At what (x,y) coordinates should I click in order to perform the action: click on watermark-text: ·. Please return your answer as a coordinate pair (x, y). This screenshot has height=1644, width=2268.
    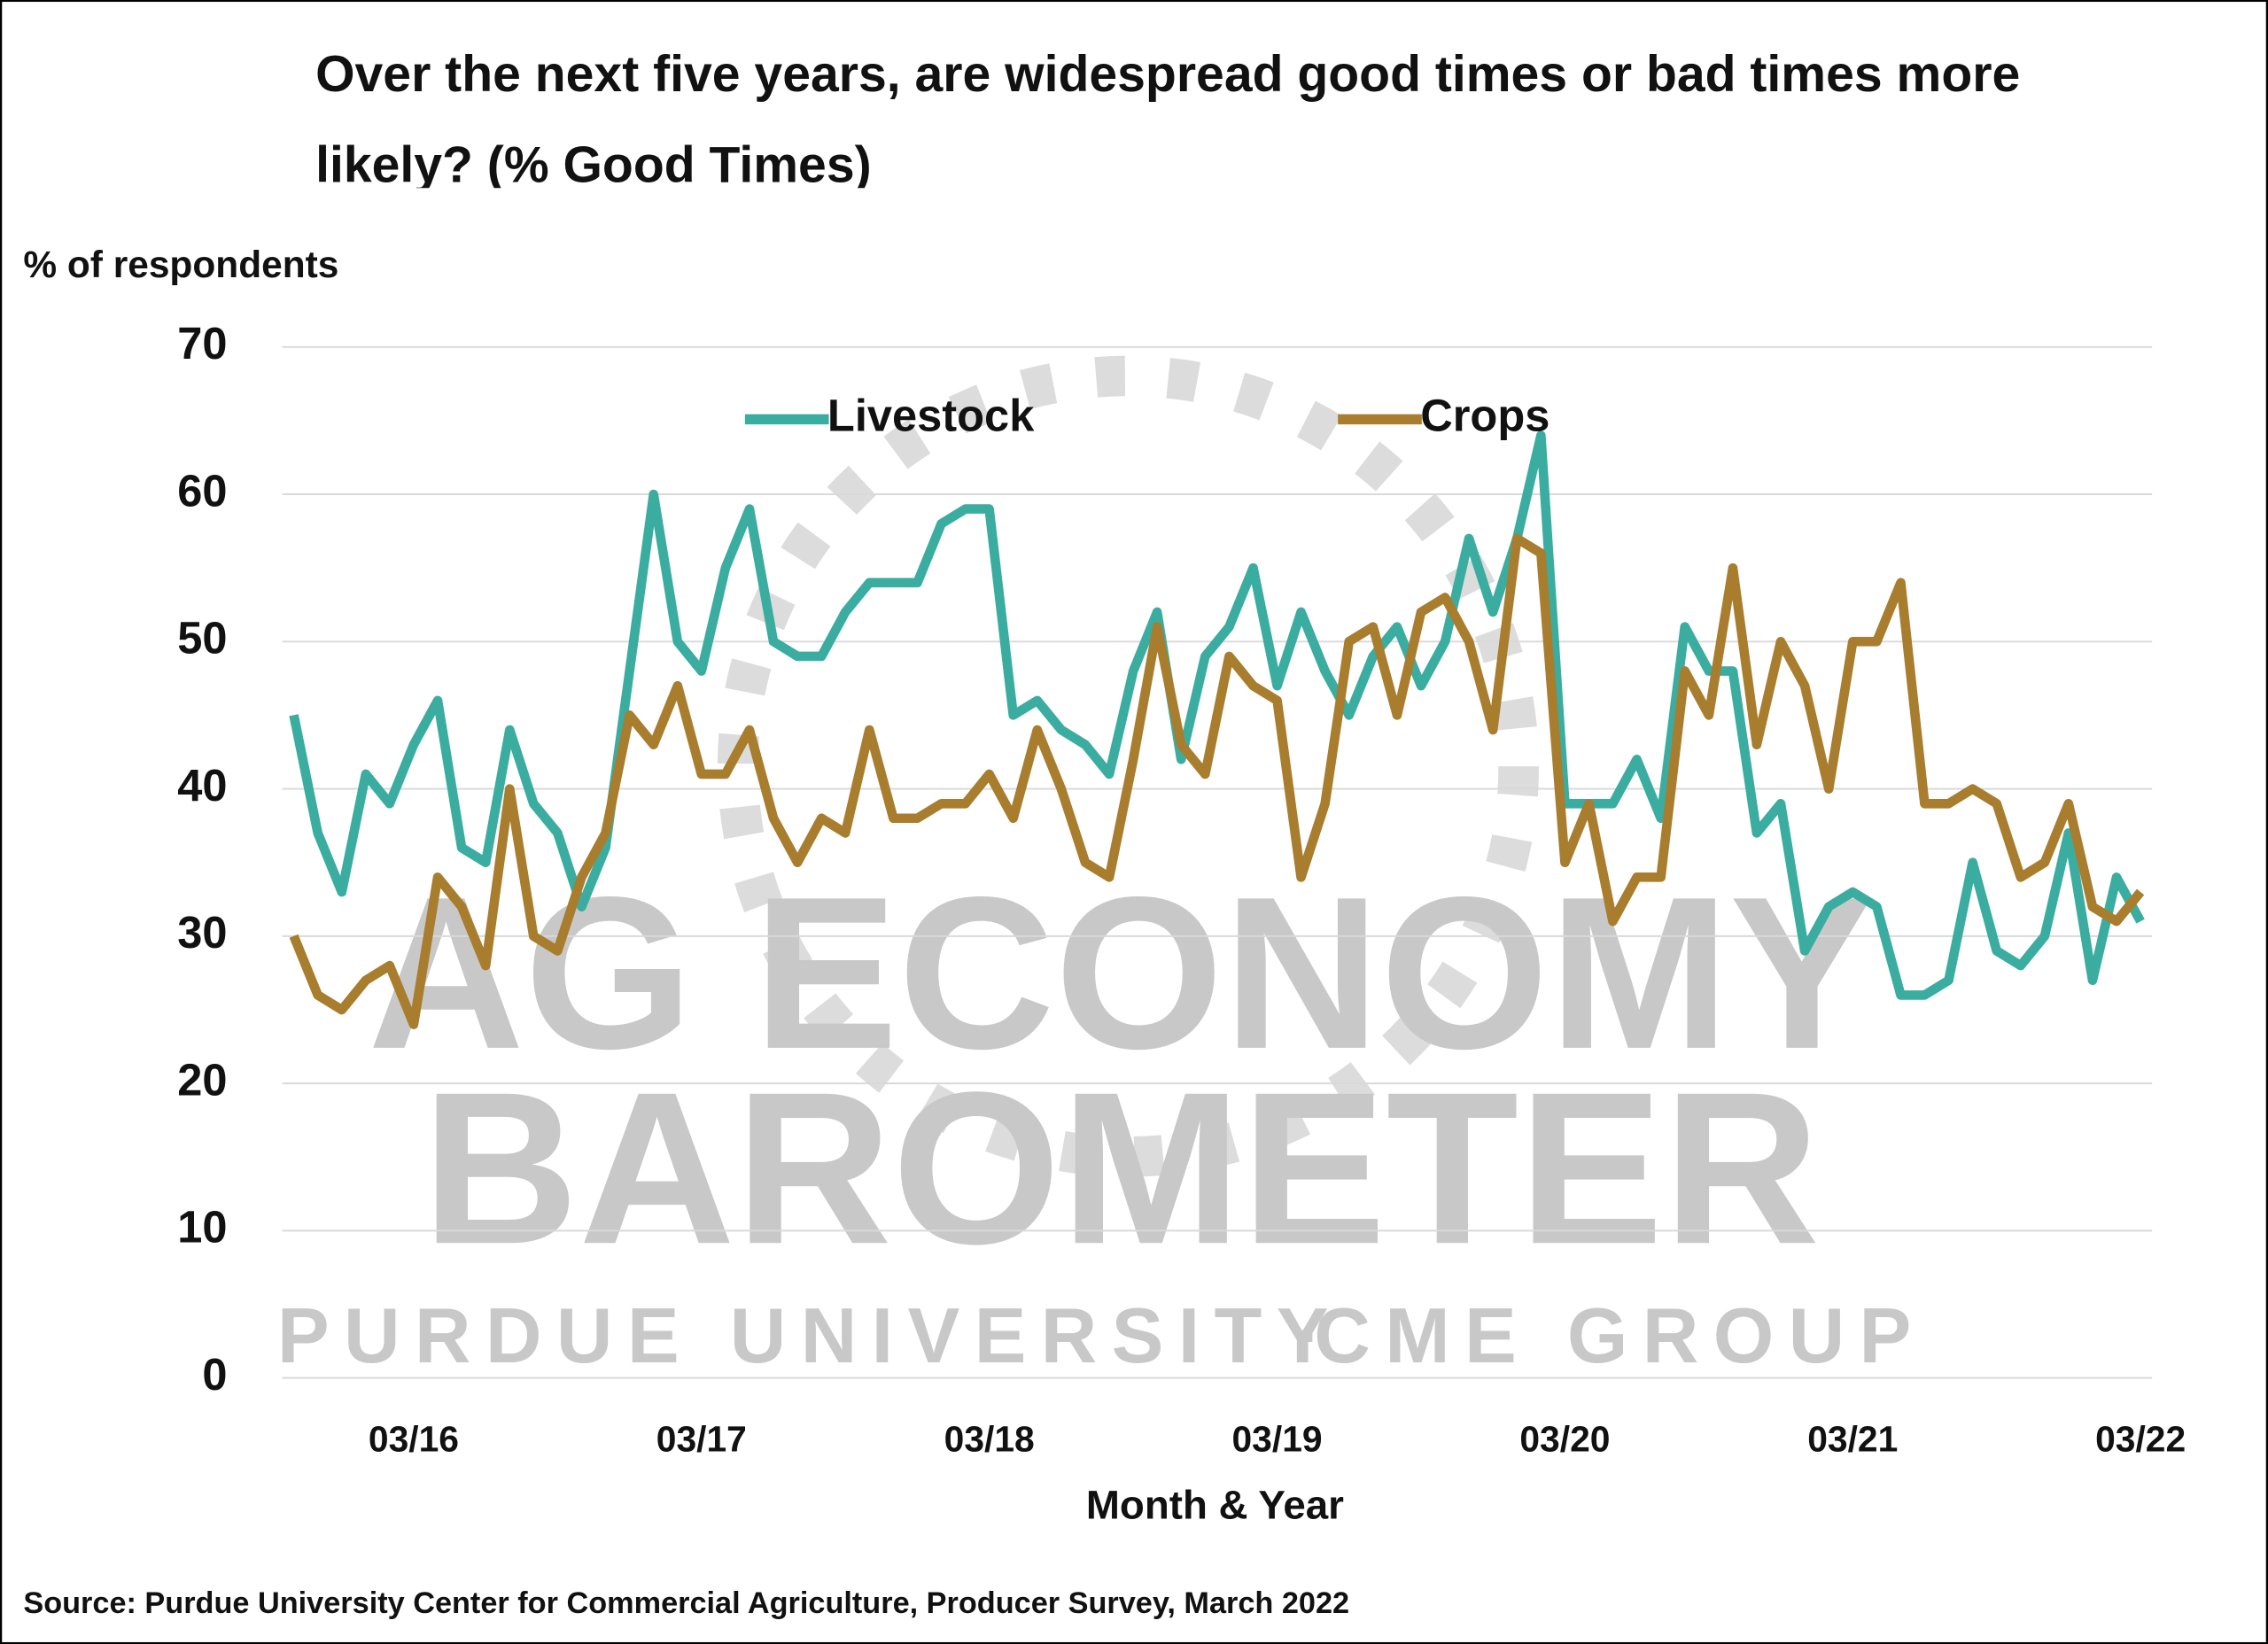
    Looking at the image, I should click on (1309, 1335).